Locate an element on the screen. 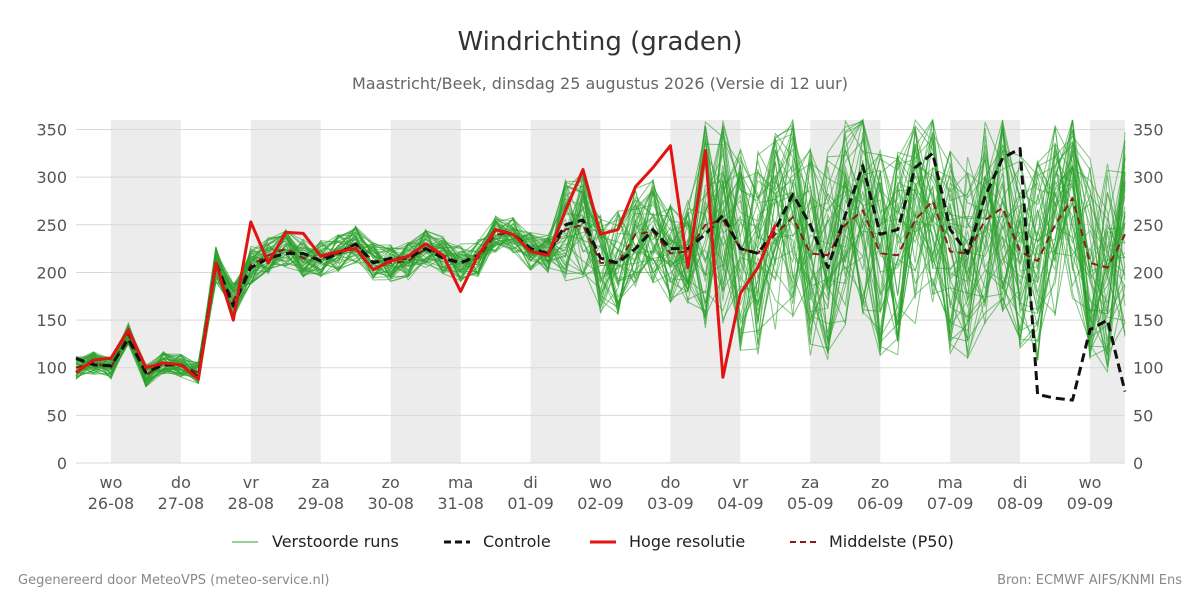 This screenshot has height=600, width=1200. x-tick-date-6: 01-09 is located at coordinates (530, 503).